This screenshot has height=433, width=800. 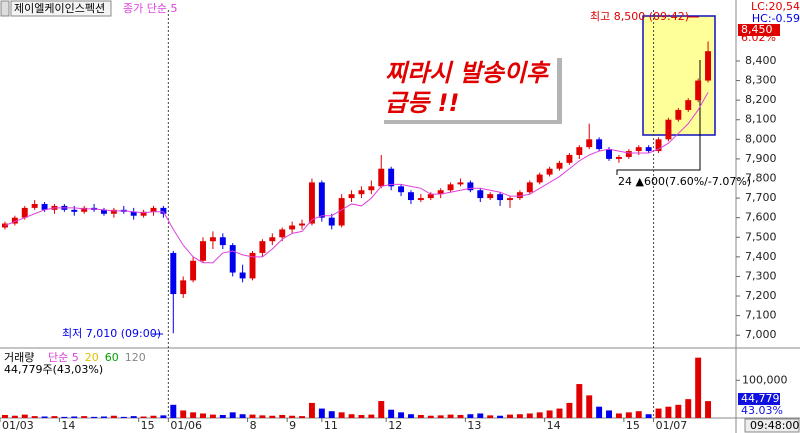 What do you see at coordinates (53, 369) in the screenshot?
I see `volume-summary: 44,779주(43,03%)` at bounding box center [53, 369].